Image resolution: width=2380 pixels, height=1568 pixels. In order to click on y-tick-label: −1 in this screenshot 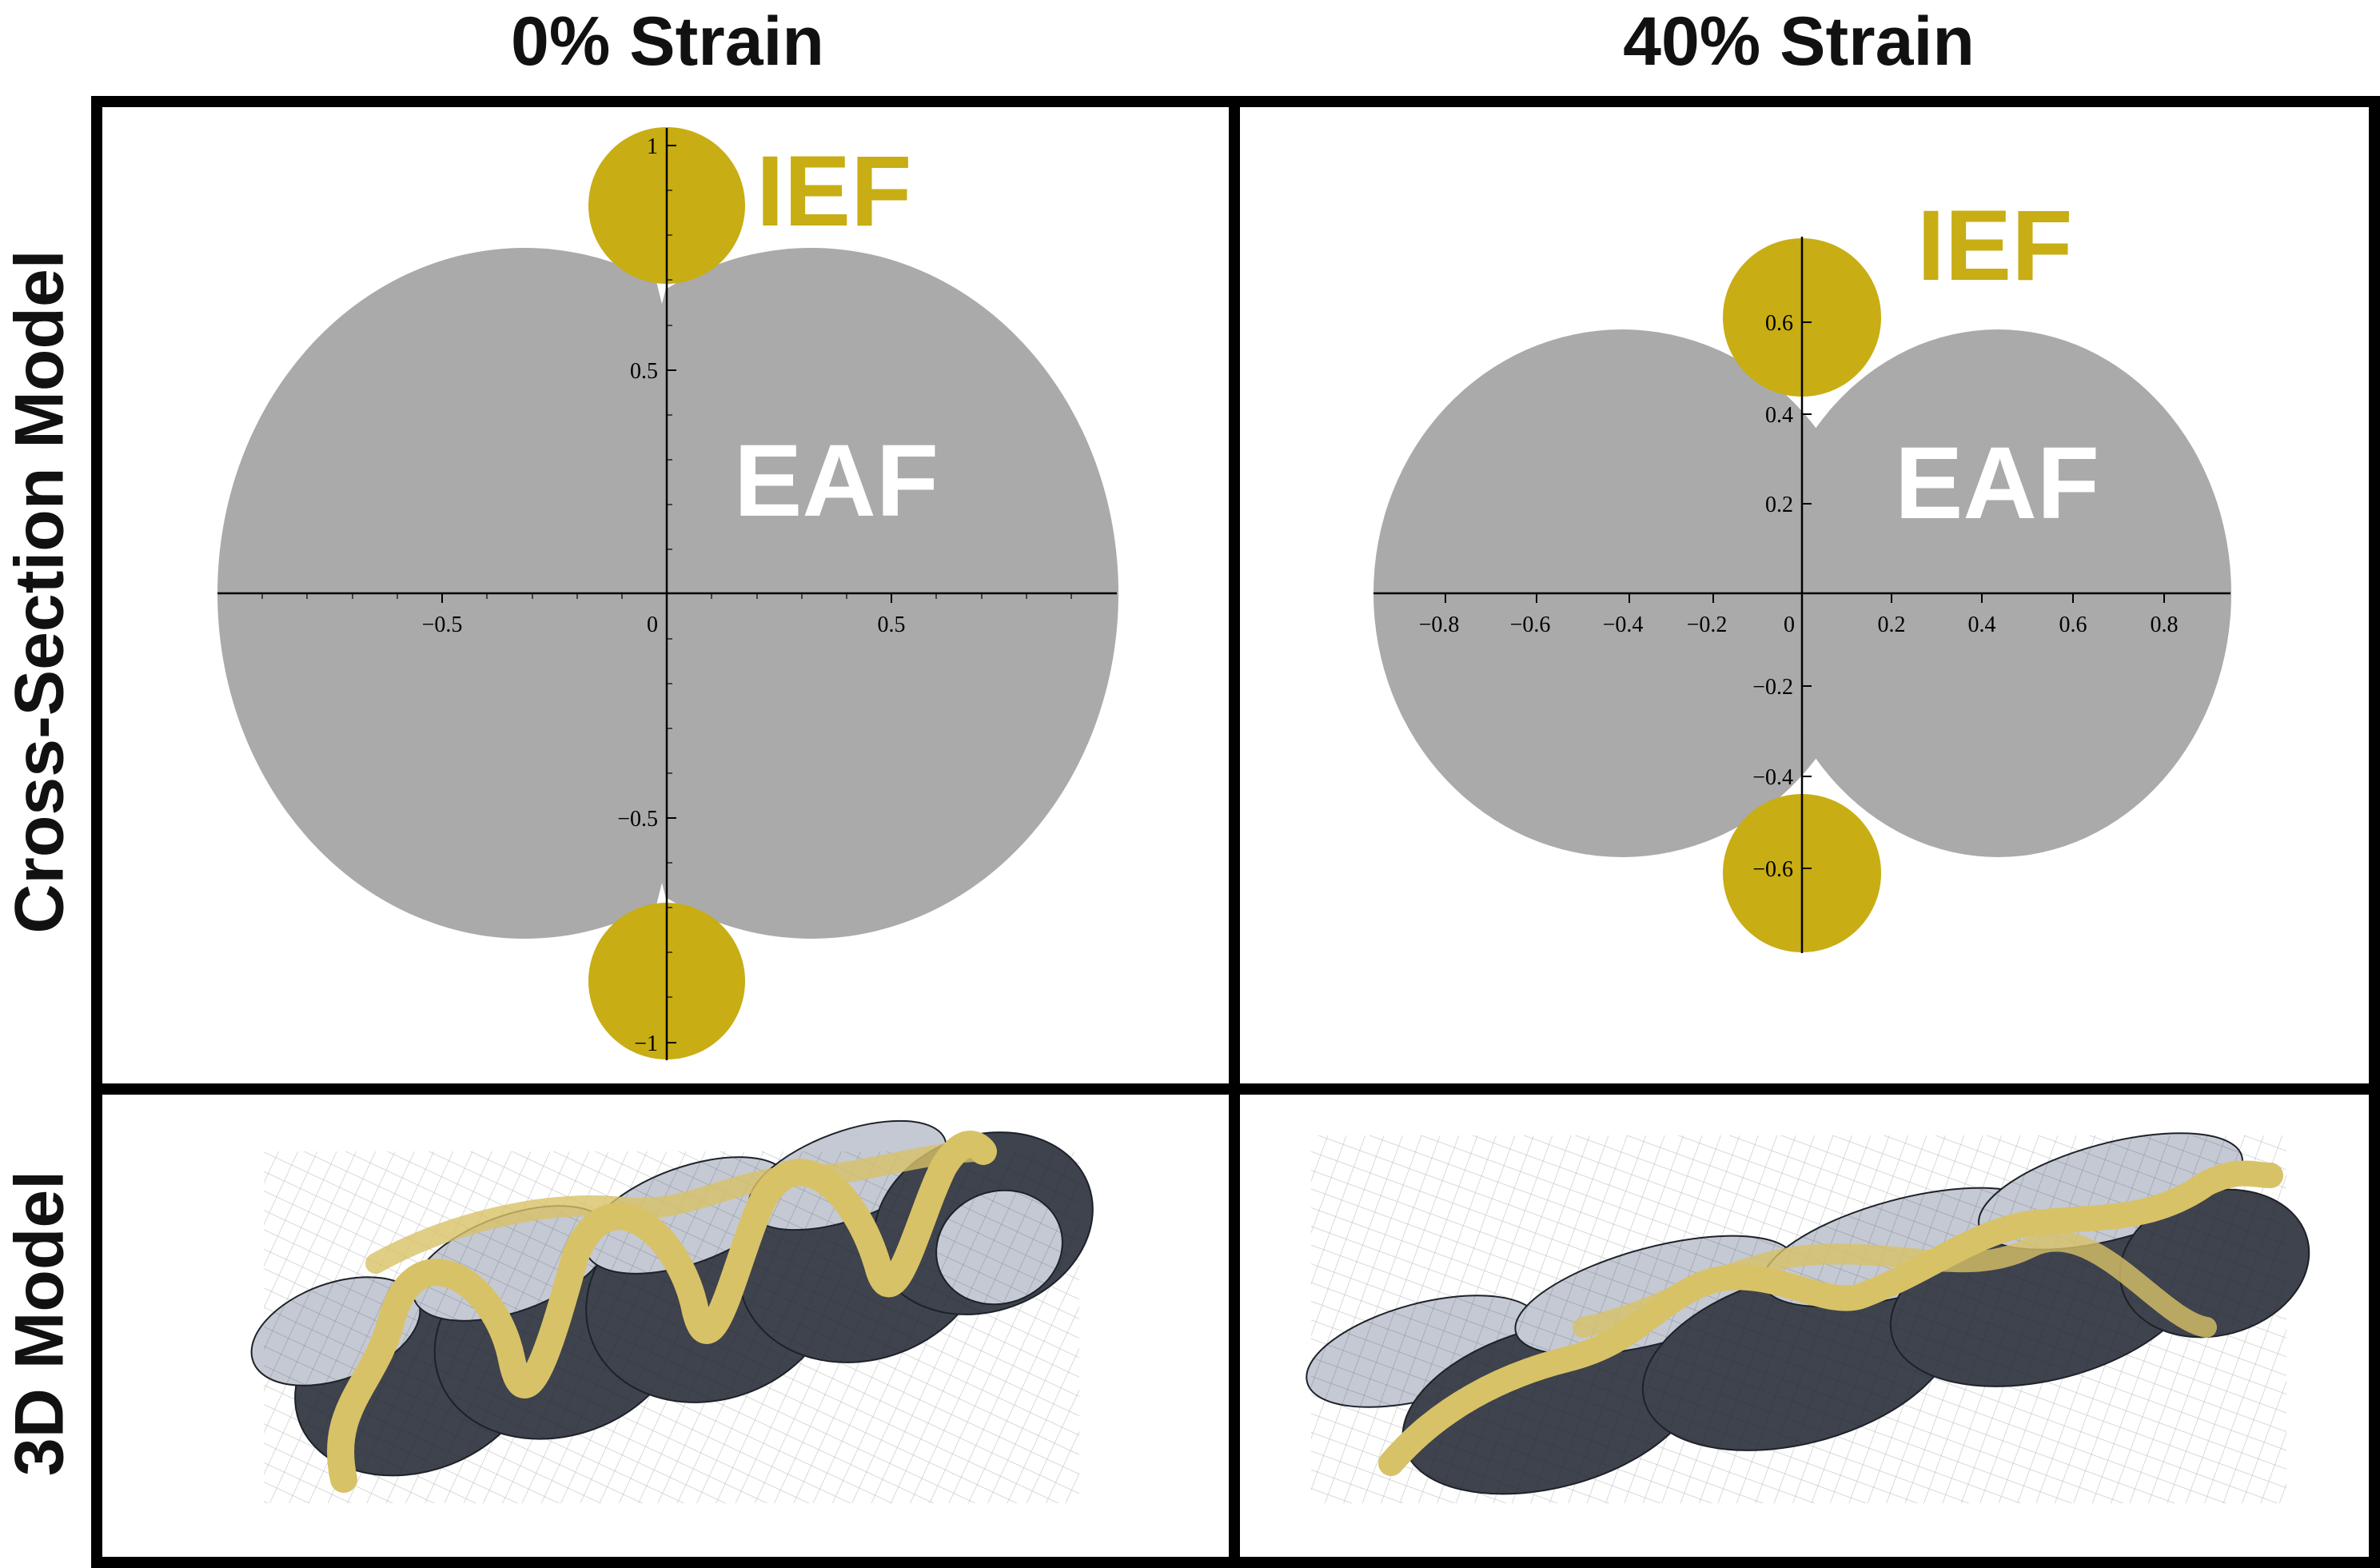, I will do `click(646, 1044)`.